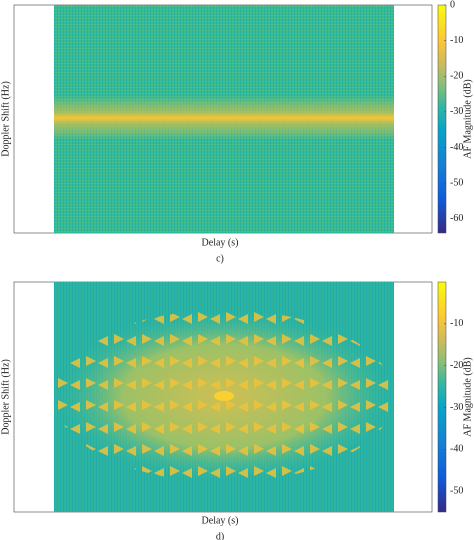 The image size is (474, 540). I want to click on colorbar-tick-label: 0, so click(452, 5).